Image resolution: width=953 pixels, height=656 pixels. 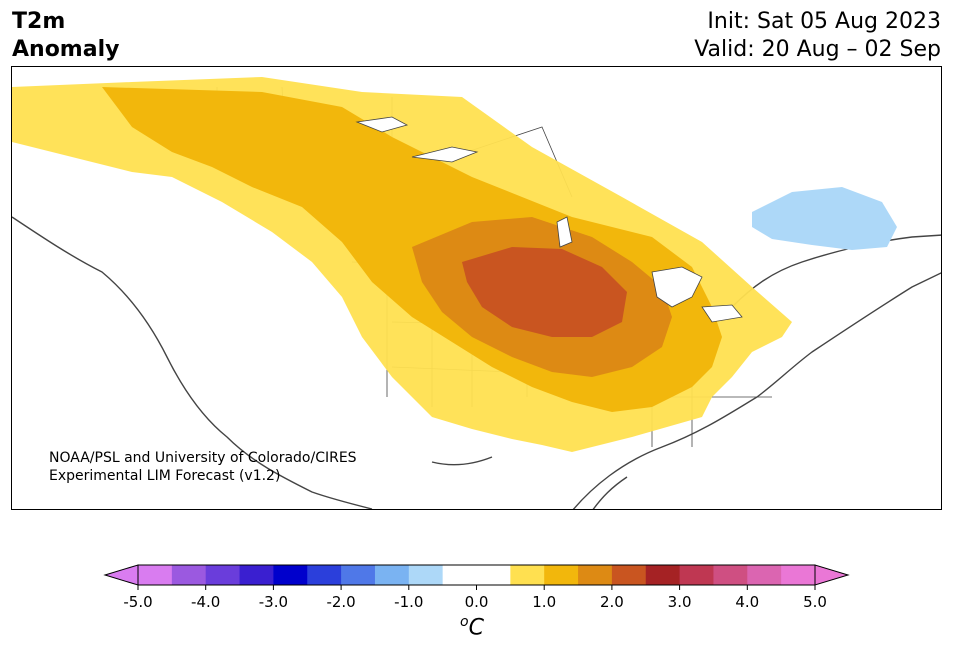 What do you see at coordinates (205, 602) in the screenshot?
I see `colorbar-tick-label: -4.0` at bounding box center [205, 602].